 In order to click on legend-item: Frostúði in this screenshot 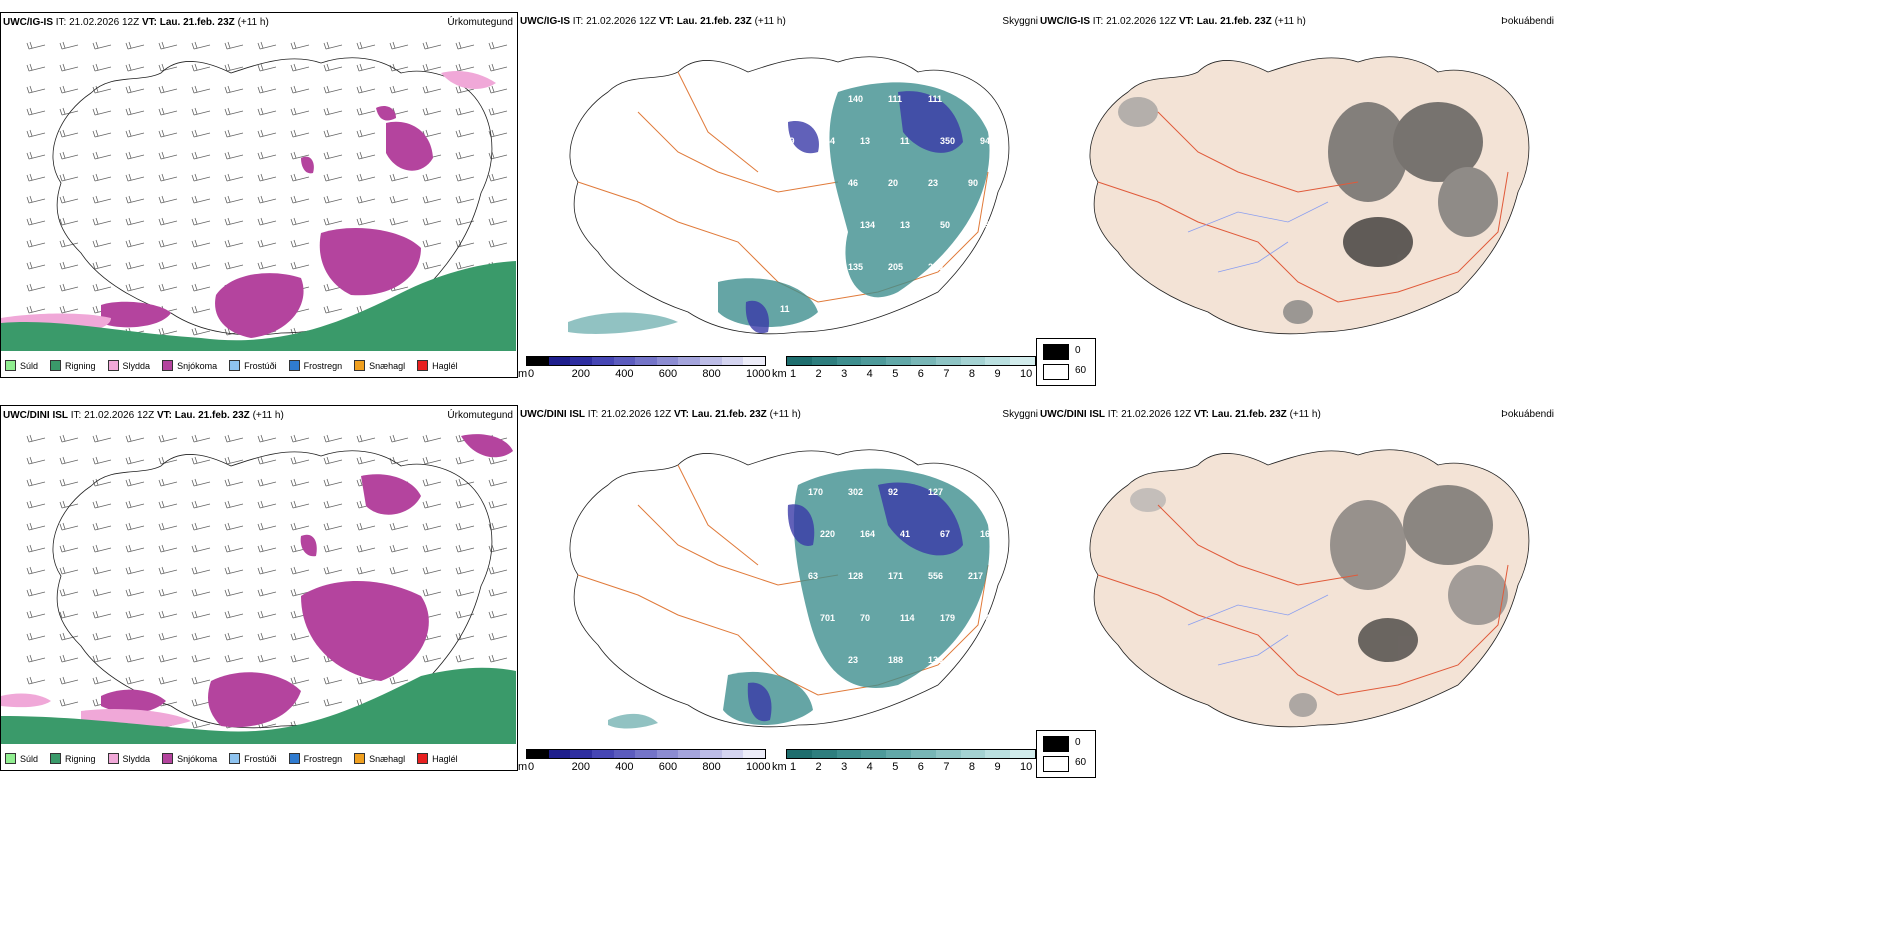, I will do `click(253, 365)`.